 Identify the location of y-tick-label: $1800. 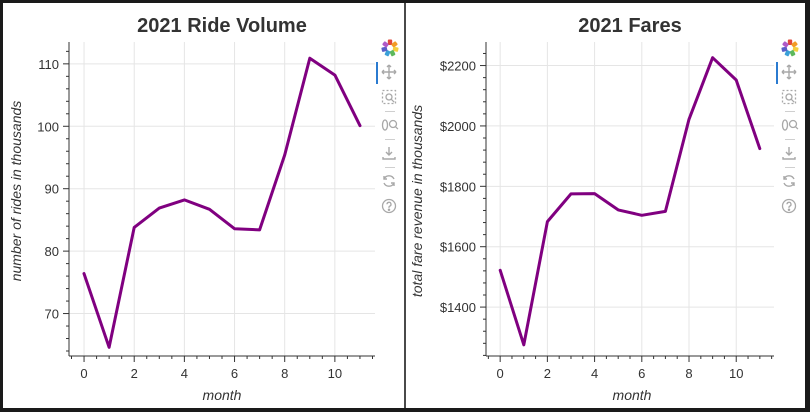
(458, 186).